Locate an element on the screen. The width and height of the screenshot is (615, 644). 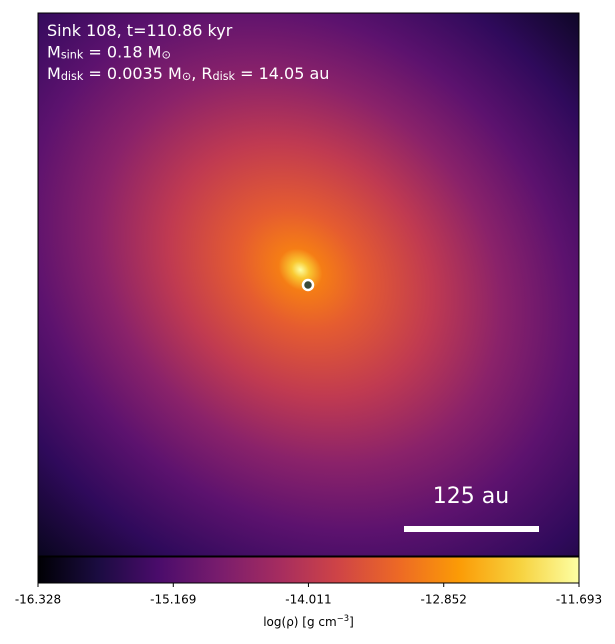
text-segment: −3 is located at coordinates (343, 618).